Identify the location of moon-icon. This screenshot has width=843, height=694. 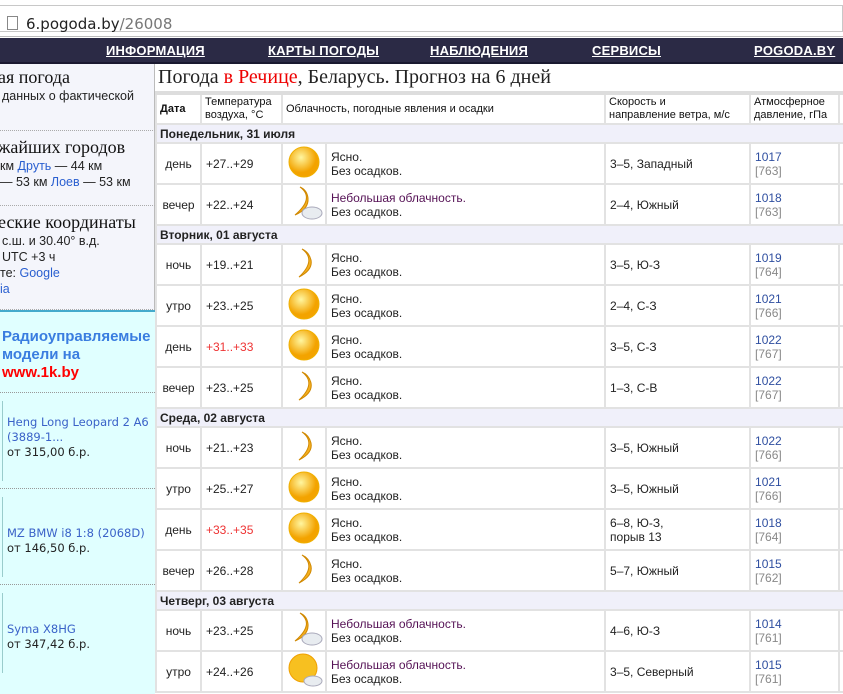
(304, 570).